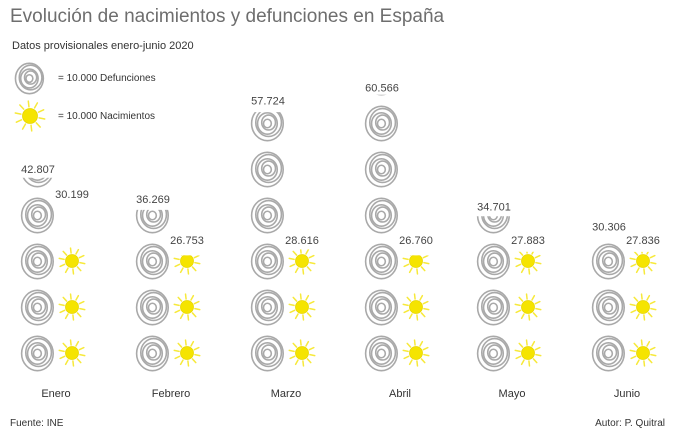  What do you see at coordinates (400, 394) in the screenshot?
I see `category-label: Abril` at bounding box center [400, 394].